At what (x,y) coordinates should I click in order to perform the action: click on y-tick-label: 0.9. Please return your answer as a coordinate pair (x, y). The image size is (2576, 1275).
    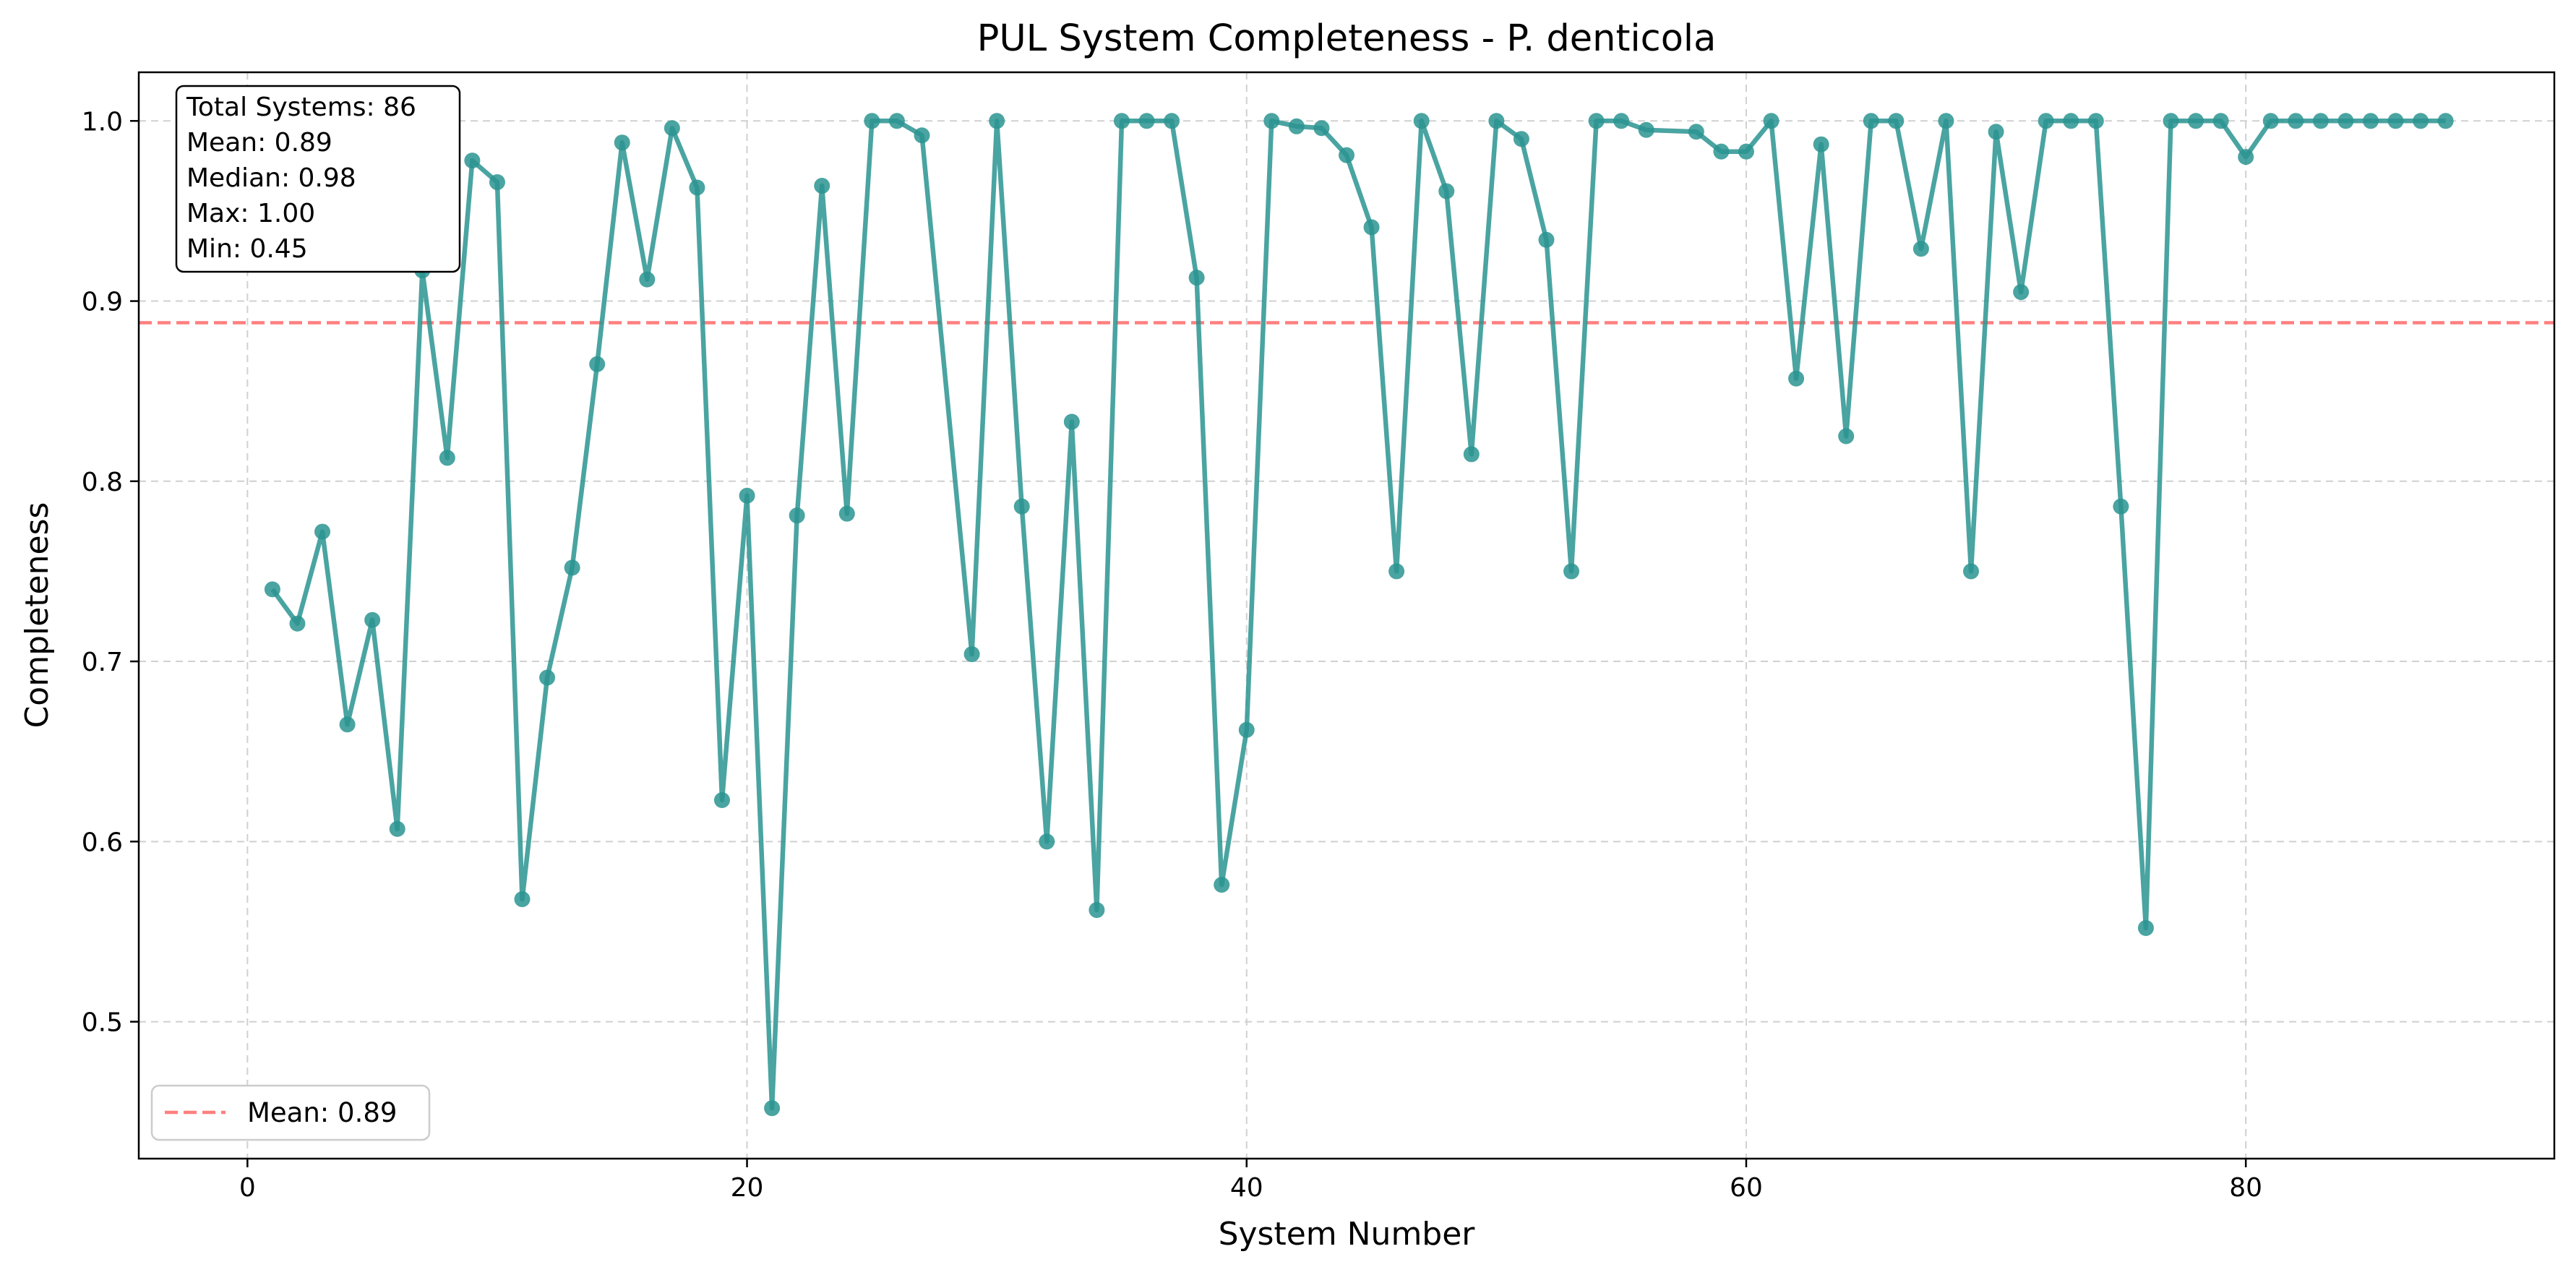
    Looking at the image, I should click on (103, 302).